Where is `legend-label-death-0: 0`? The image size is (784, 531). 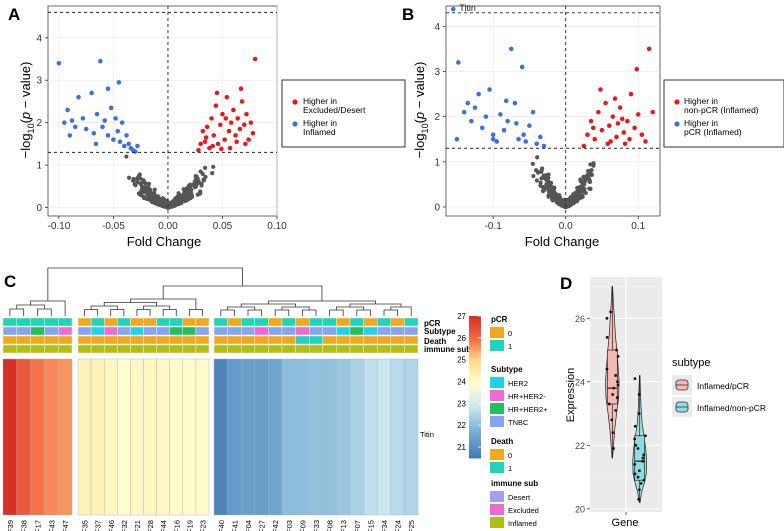 legend-label-death-0: 0 is located at coordinates (510, 455).